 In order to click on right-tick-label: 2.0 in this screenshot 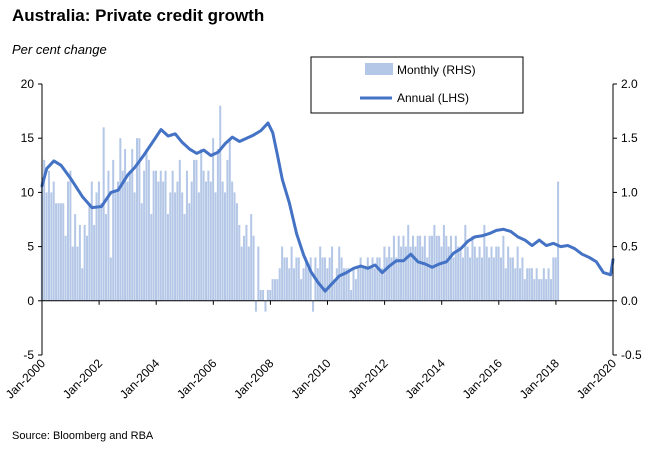, I will do `click(629, 84)`.